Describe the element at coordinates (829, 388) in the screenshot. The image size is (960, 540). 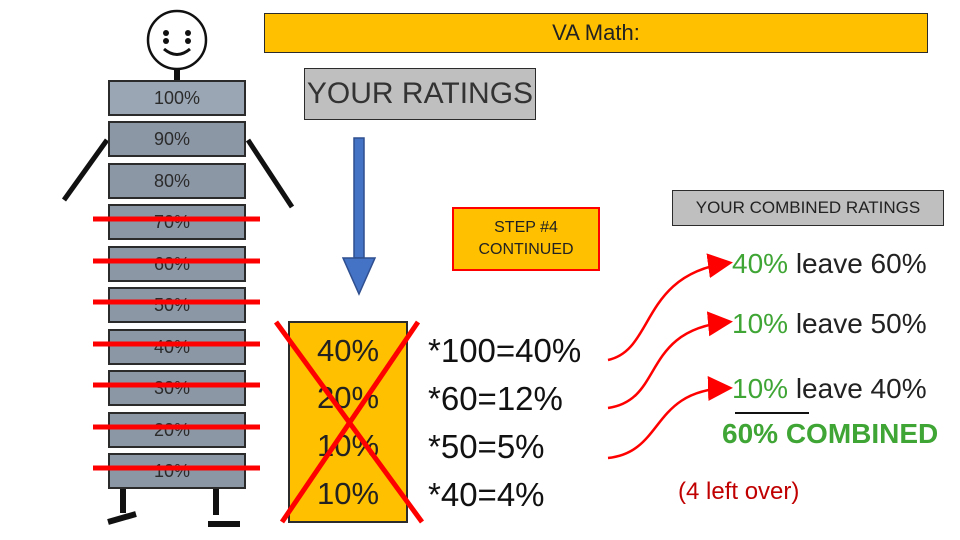
I see `result-line-3: 10% leave 40%` at that location.